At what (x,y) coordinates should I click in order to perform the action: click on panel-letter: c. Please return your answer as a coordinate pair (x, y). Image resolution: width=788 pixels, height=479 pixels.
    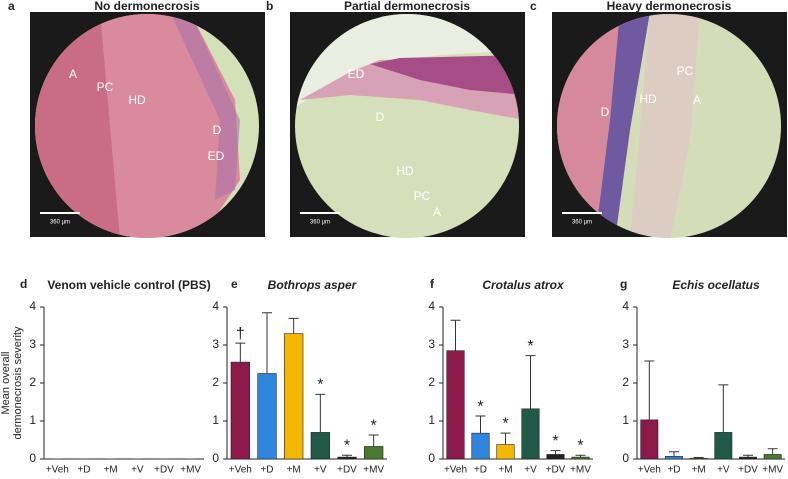
    Looking at the image, I should click on (533, 6).